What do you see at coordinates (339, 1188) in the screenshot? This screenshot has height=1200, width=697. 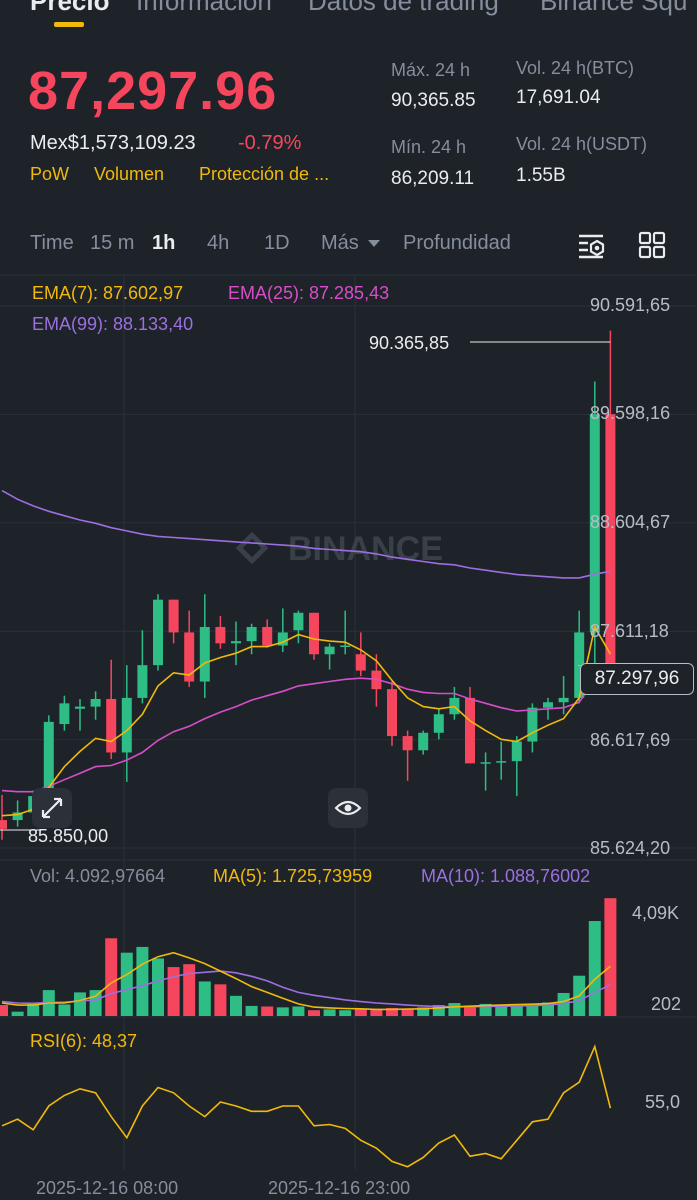 I see `date-label-2: 2025-12-16 23:00` at bounding box center [339, 1188].